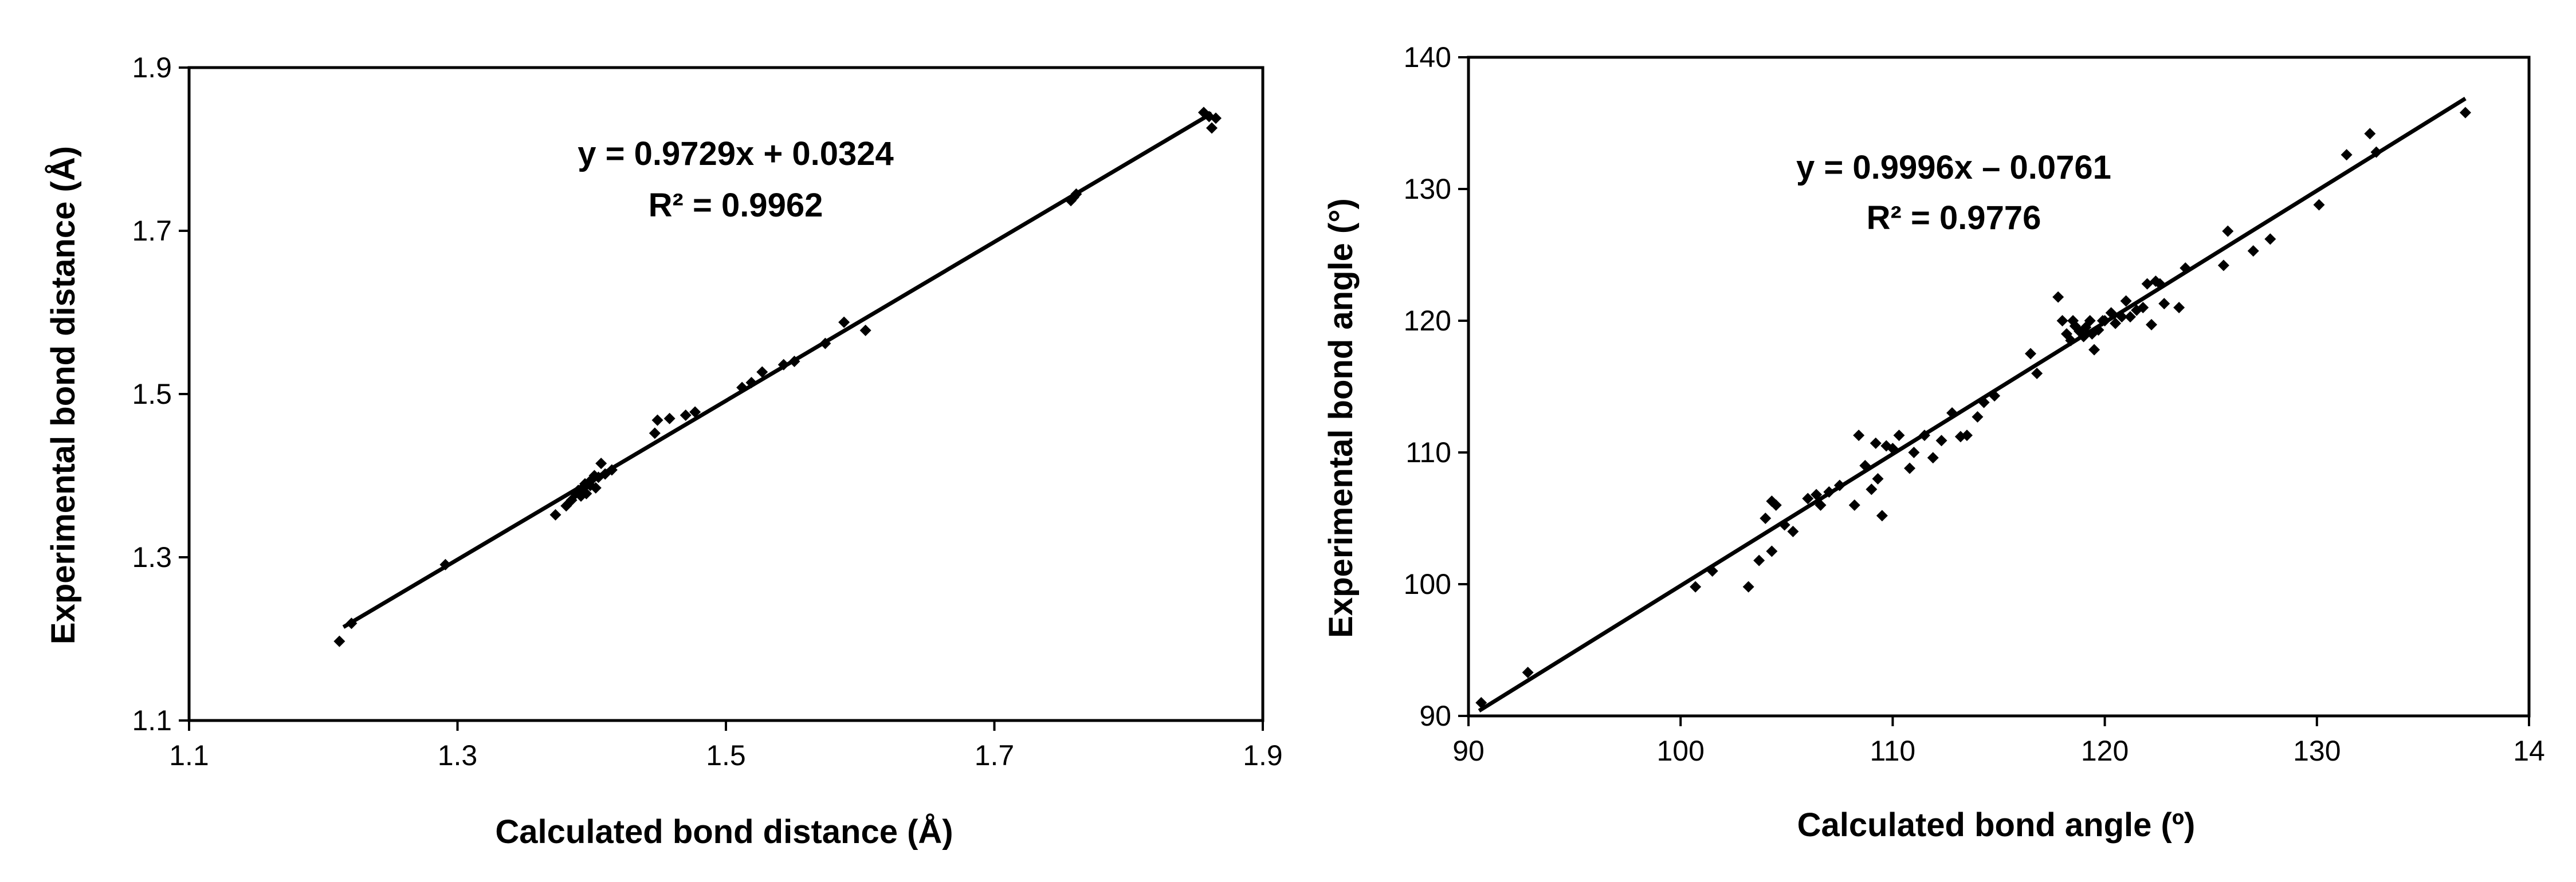  I want to click on x-tick-label: 1.3, so click(458, 755).